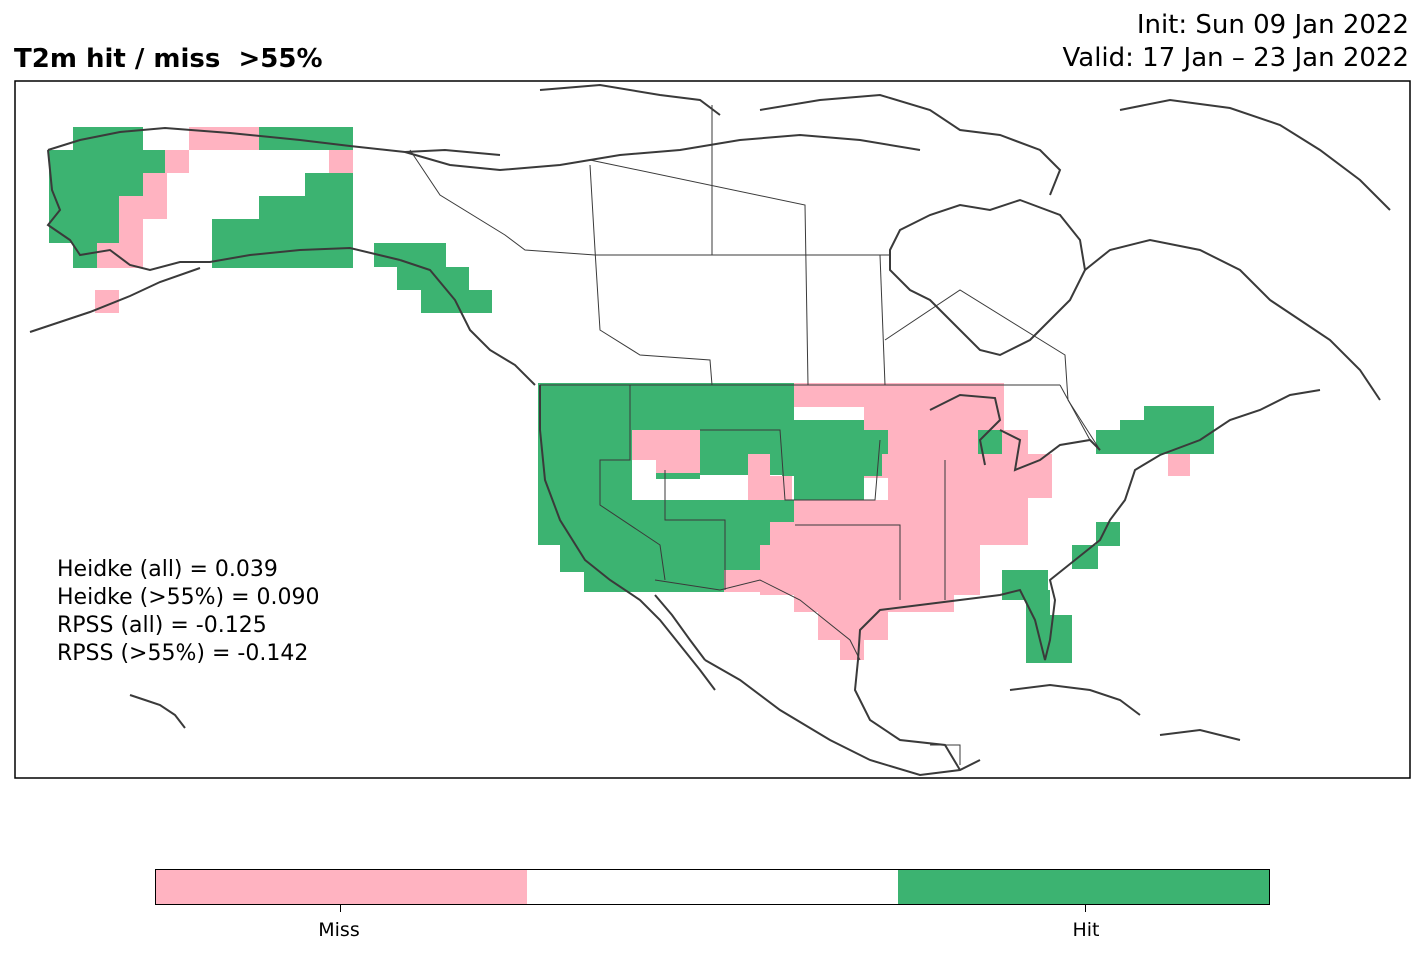 The image size is (1425, 956). What do you see at coordinates (188, 597) in the screenshot?
I see `score-heidke-55: Heidke (>55%) = 0.090` at bounding box center [188, 597].